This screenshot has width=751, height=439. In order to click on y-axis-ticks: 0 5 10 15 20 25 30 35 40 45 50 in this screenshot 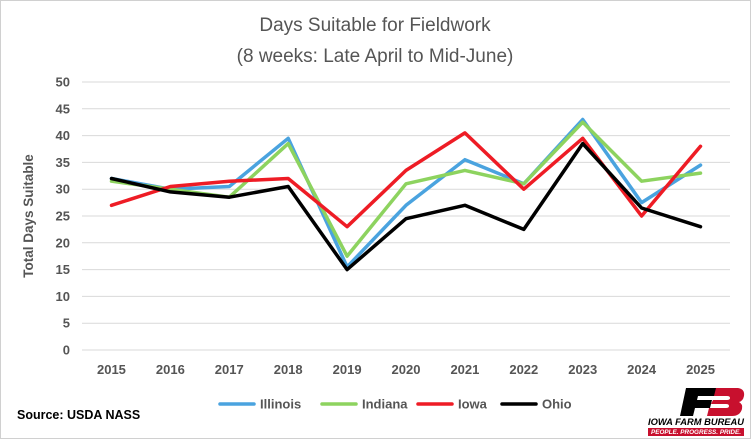, I will do `click(63, 216)`.